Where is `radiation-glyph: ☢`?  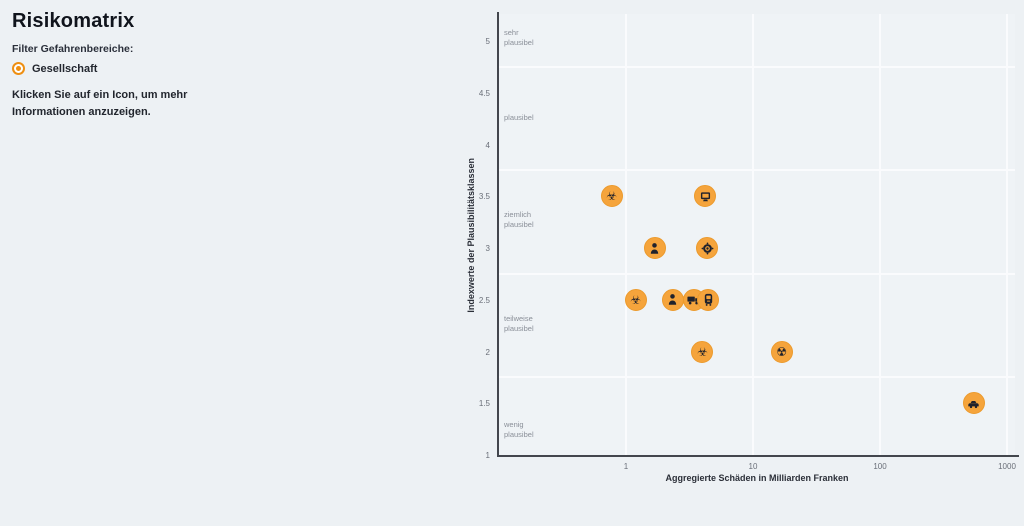 radiation-glyph: ☢ is located at coordinates (781, 351).